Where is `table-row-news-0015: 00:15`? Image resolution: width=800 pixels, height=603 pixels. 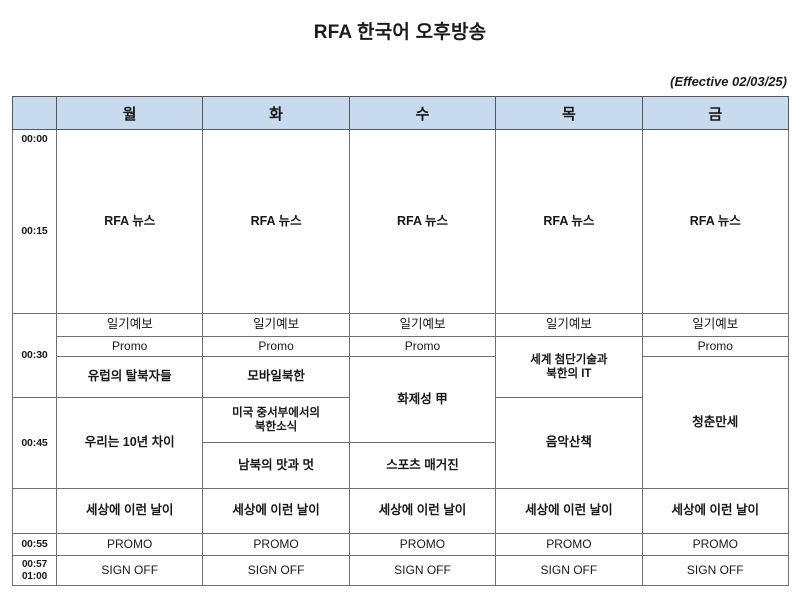 table-row-news-0015: 00:15 is located at coordinates (400, 267).